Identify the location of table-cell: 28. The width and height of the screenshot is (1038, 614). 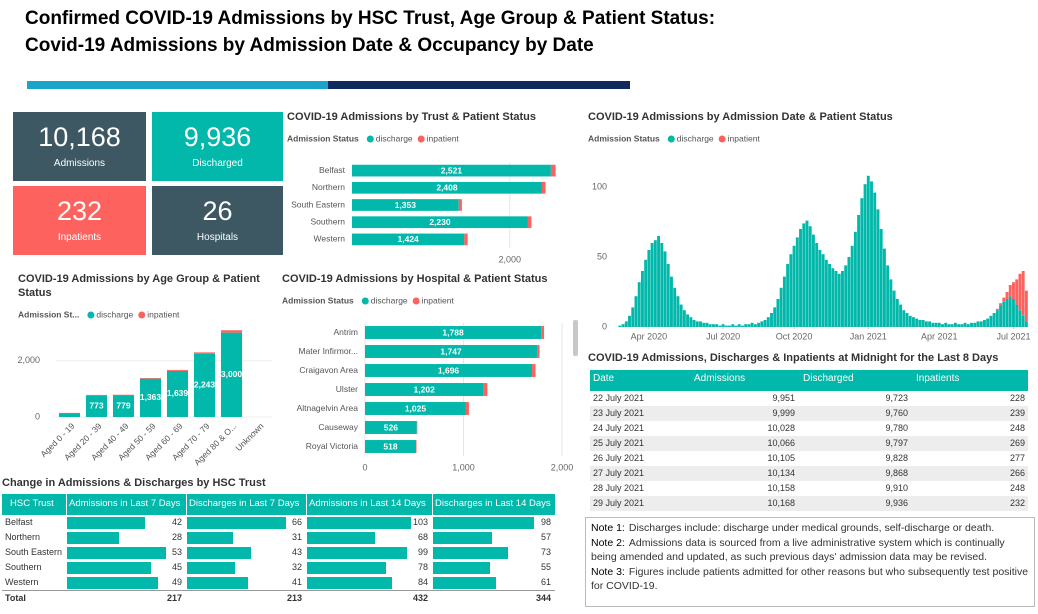
(176, 537).